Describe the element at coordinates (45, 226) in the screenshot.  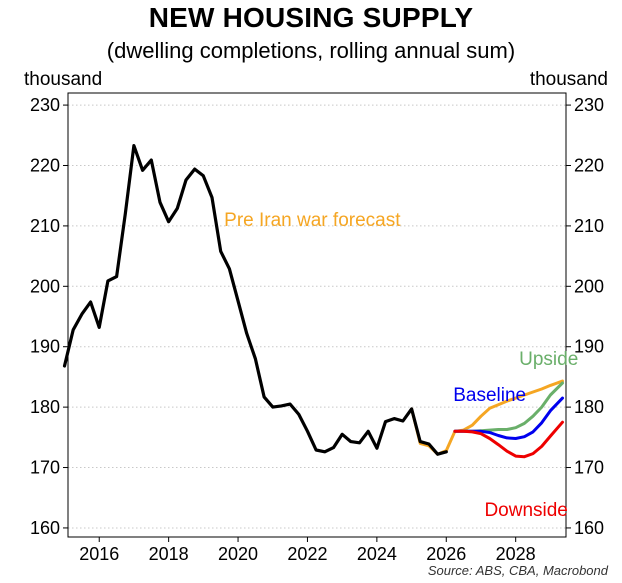
I see `y-tick-label-left: 210` at that location.